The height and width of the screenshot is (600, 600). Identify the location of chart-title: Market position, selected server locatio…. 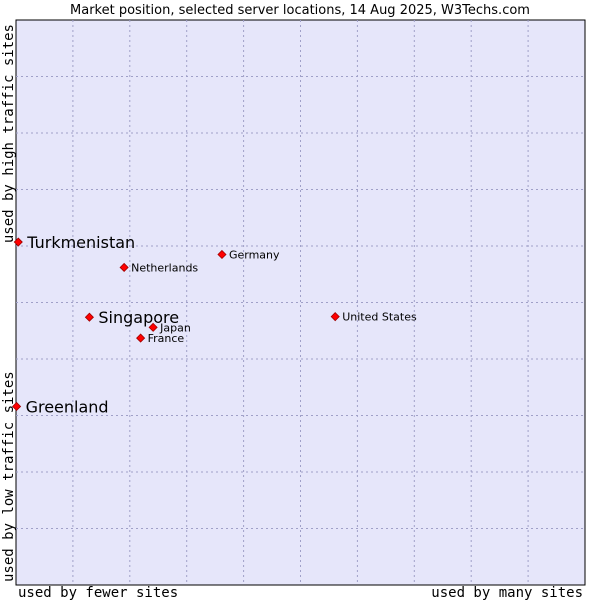
(300, 10).